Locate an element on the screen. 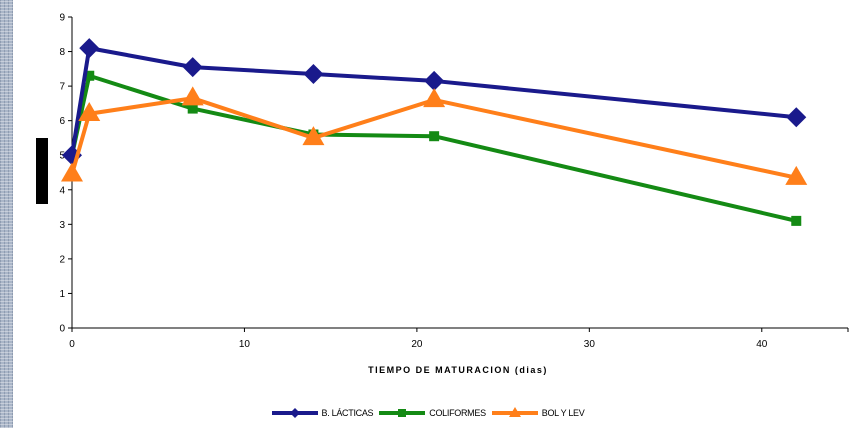 The height and width of the screenshot is (428, 856). x-tick-label: 30 is located at coordinates (590, 344).